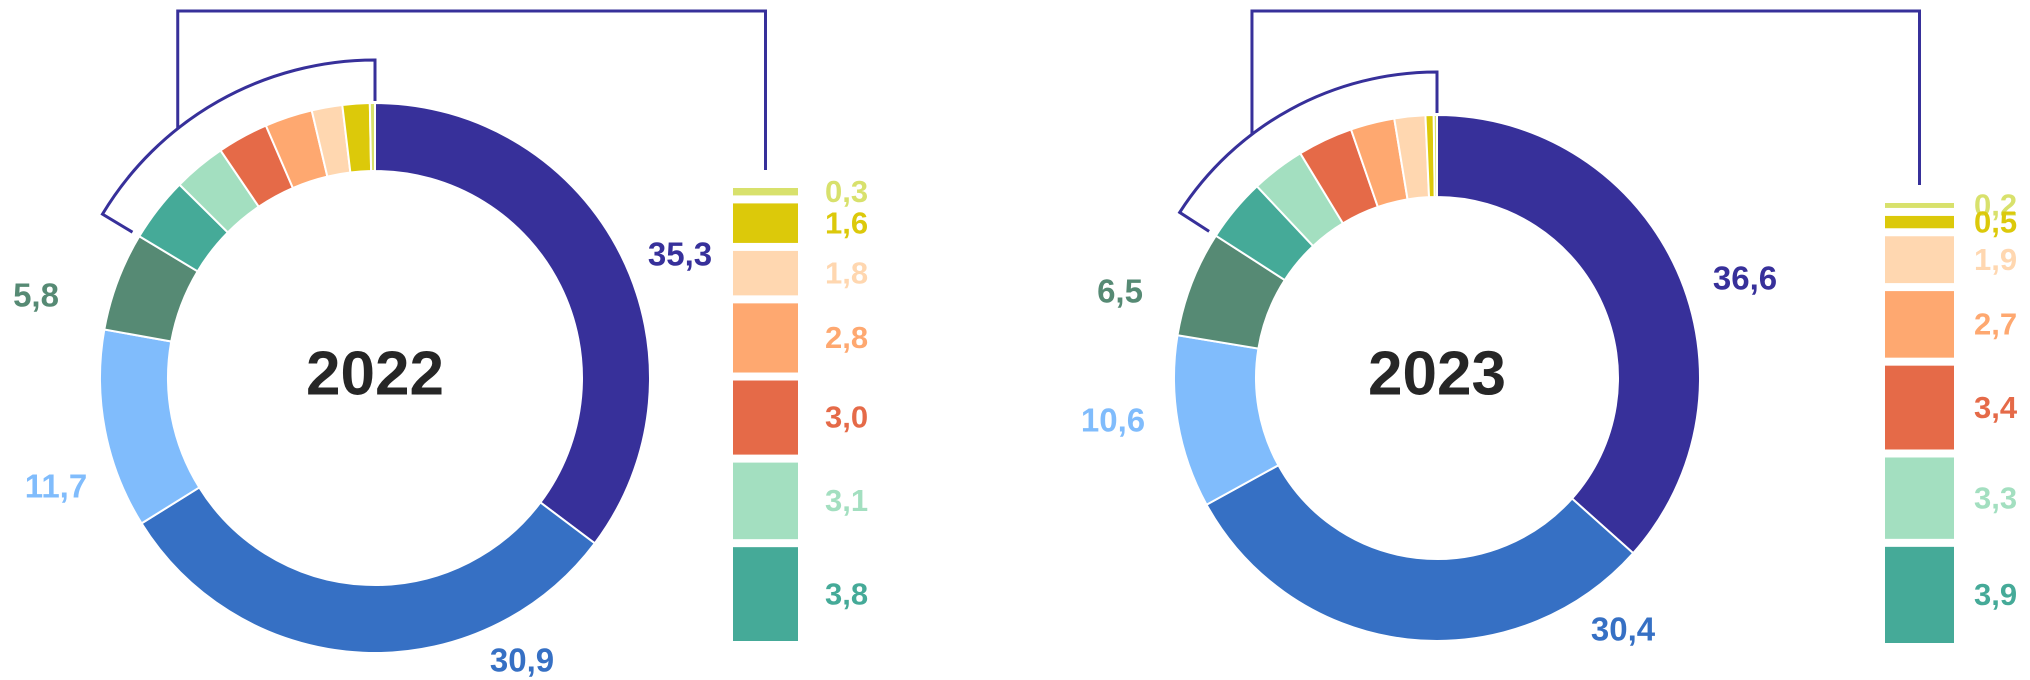 The image size is (2030, 680). I want to click on value-label: 0,3, so click(846, 191).